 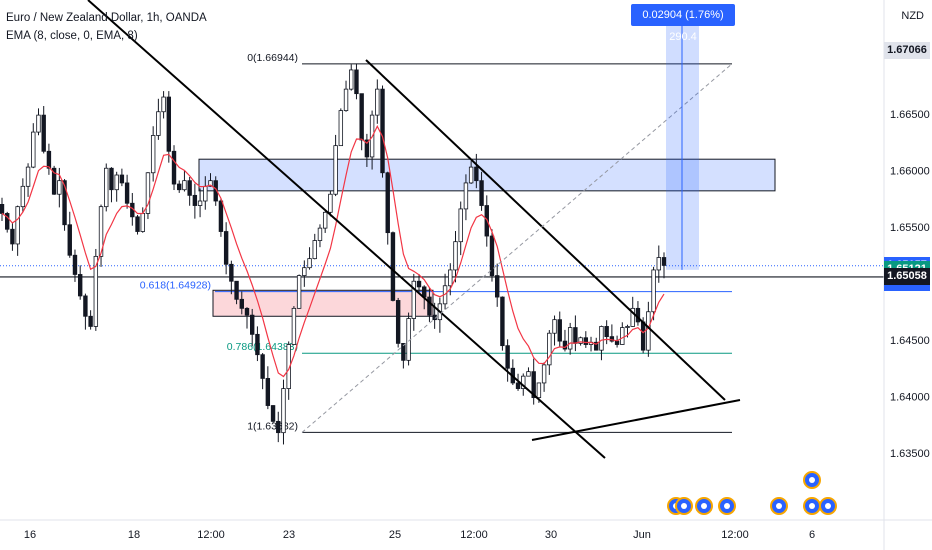 What do you see at coordinates (752, 493) in the screenshot?
I see `event-icons` at bounding box center [752, 493].